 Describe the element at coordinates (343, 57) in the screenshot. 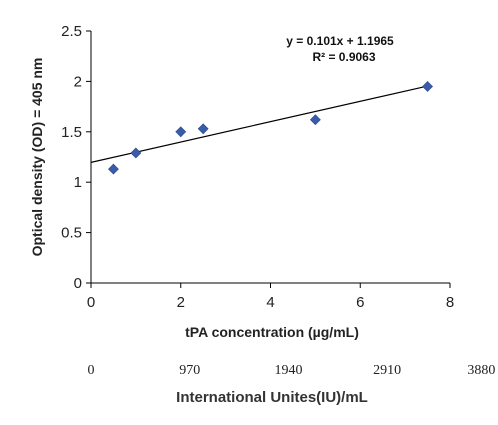

I see `trendline-r2: R² = 0.9063` at that location.